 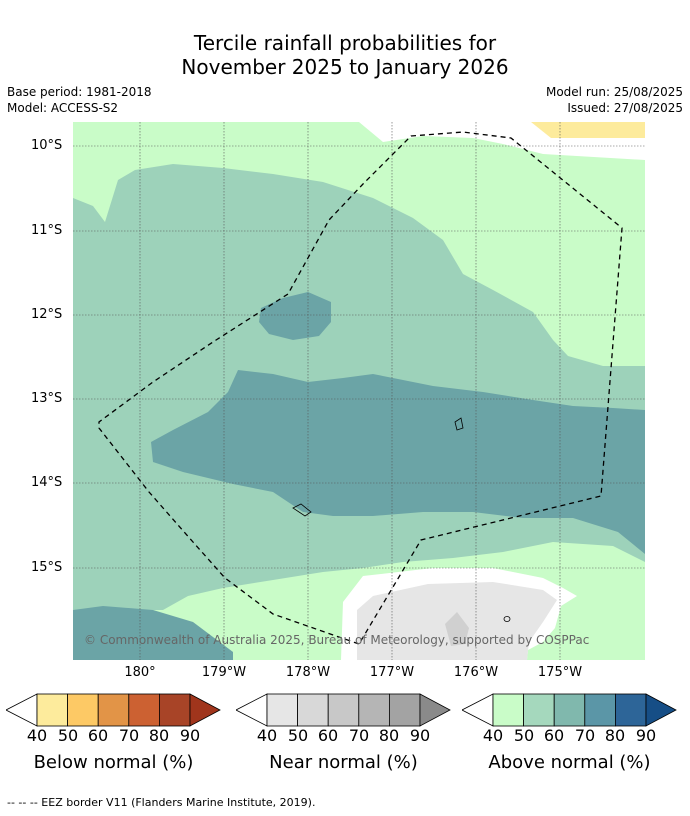 What do you see at coordinates (435, 710) in the screenshot?
I see `legend-near-extend` at bounding box center [435, 710].